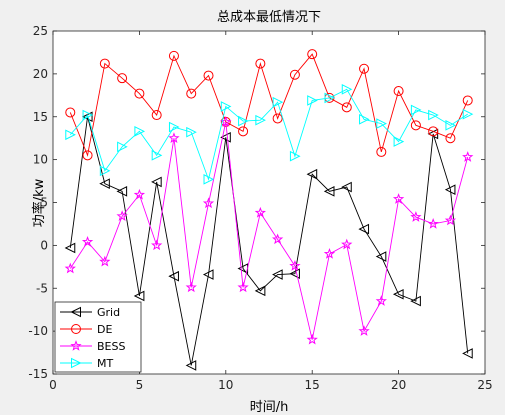 The image size is (505, 415). I want to click on legend-box, so click(98, 337).